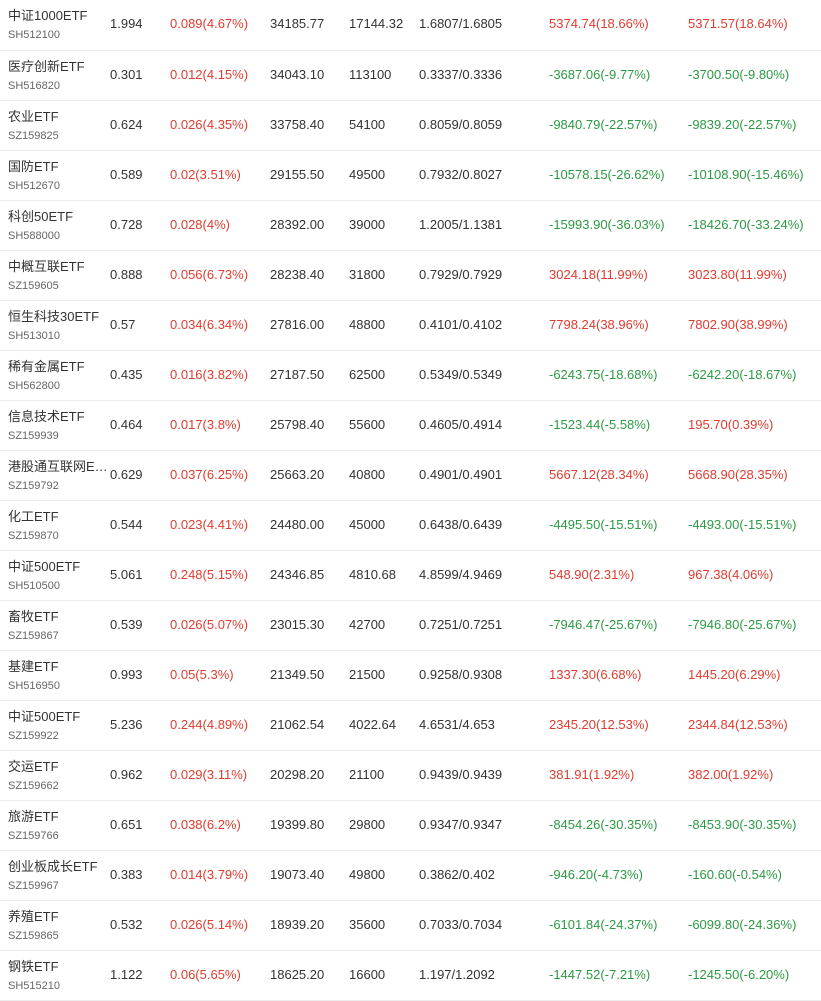 This screenshot has width=821, height=1001. What do you see at coordinates (209, 874) in the screenshot?
I see `value-change: 0.014(3.79%)` at bounding box center [209, 874].